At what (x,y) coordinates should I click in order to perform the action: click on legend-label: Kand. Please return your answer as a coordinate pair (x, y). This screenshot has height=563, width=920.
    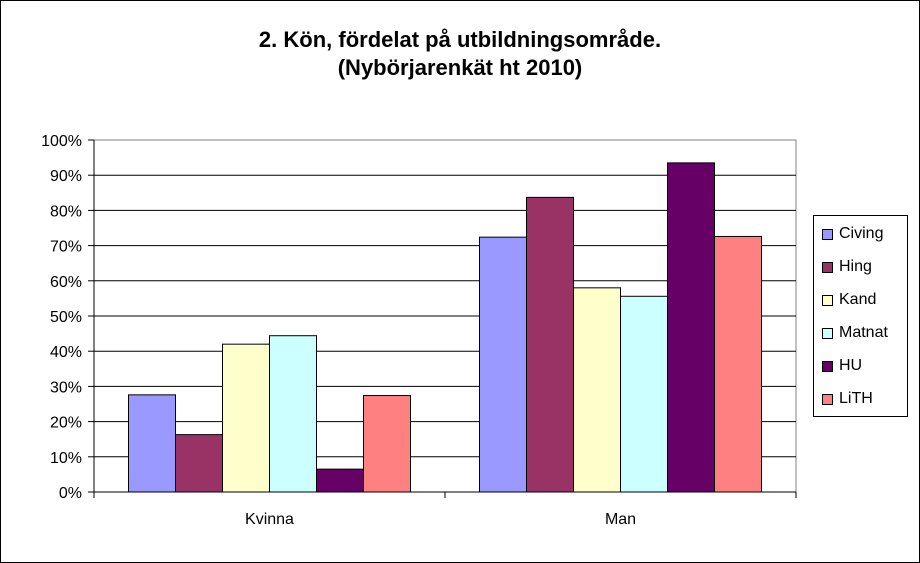
    Looking at the image, I should click on (858, 299).